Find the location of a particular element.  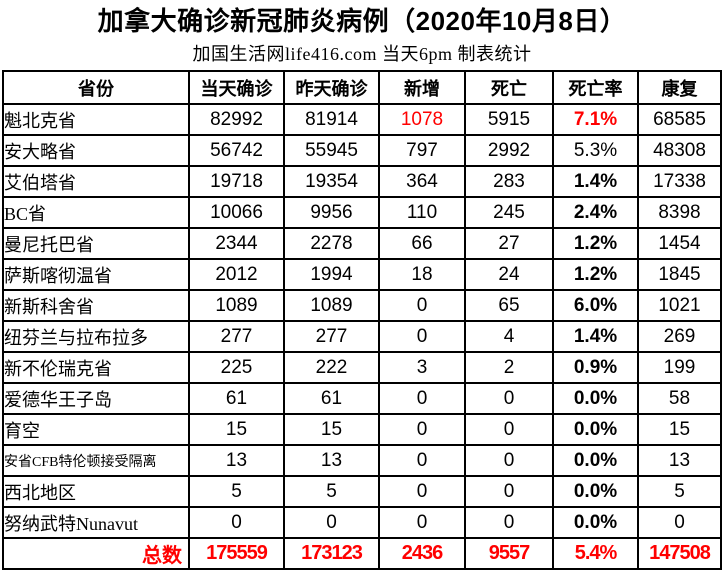

cell-yesterday-confirmed: 0 is located at coordinates (331, 522).